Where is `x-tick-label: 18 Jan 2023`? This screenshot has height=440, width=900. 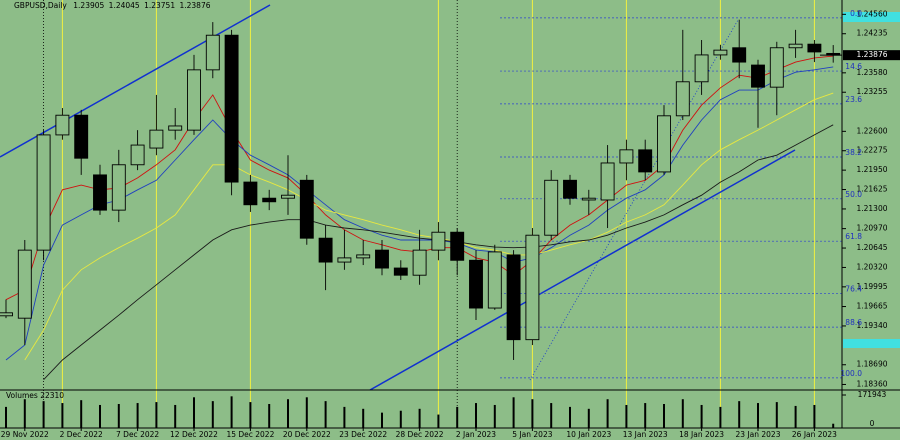 x-tick-label: 18 Jan 2023 is located at coordinates (701, 434).